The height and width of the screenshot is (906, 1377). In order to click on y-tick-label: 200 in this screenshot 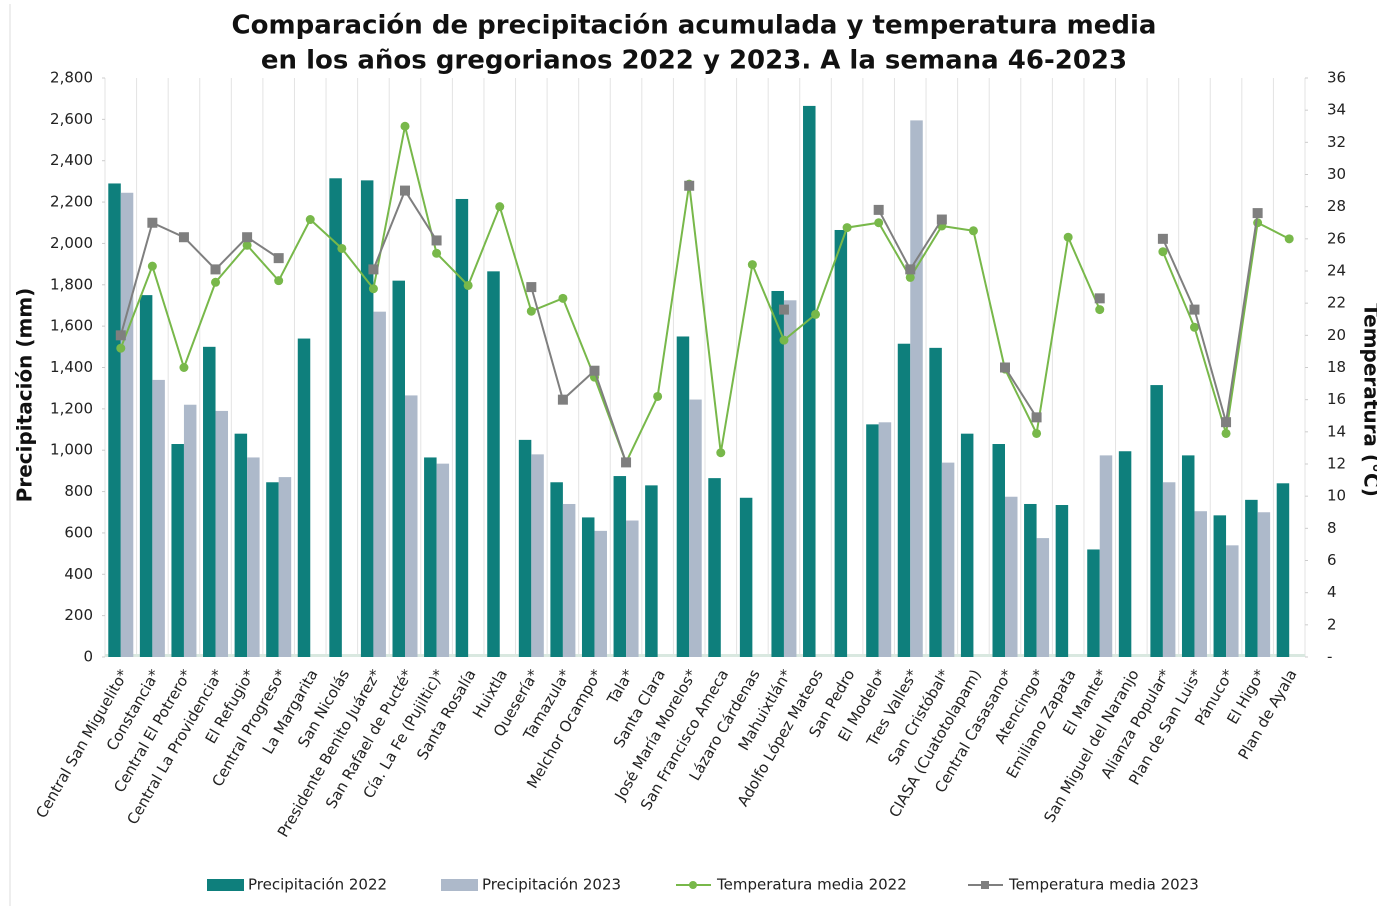, I will do `click(78, 615)`.